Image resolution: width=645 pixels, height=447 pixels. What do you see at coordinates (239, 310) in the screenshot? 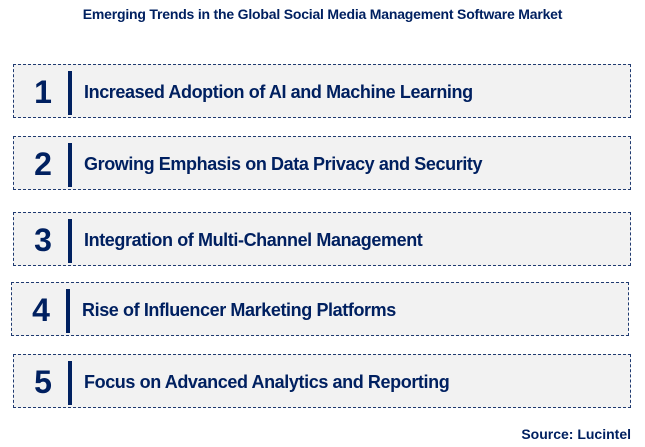
I see `trend-label: Rise of Influencer Marketing Platforms` at bounding box center [239, 310].